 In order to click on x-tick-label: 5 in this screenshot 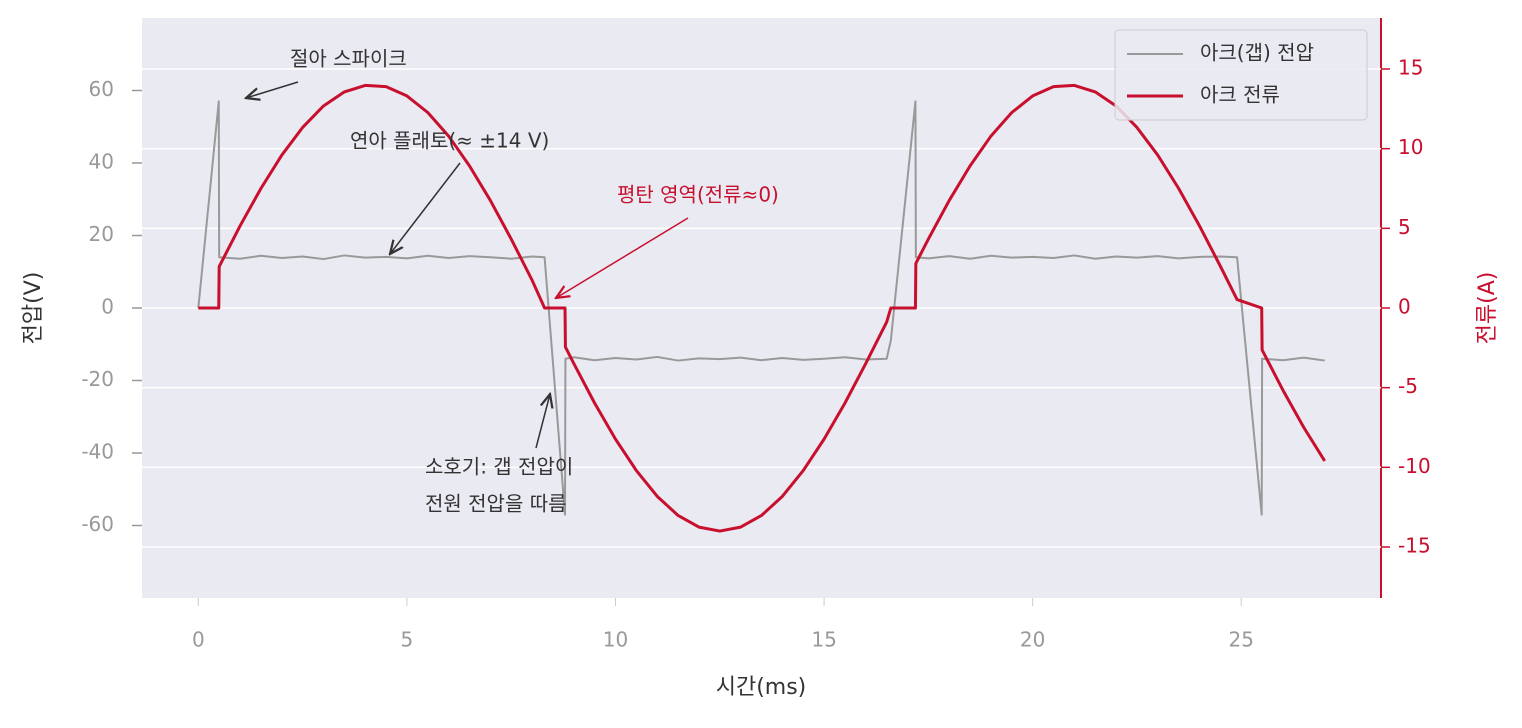, I will do `click(407, 640)`.